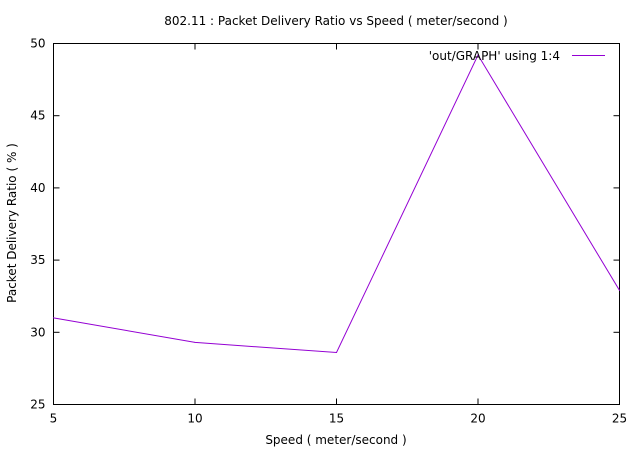 Image resolution: width=640 pixels, height=449 pixels. What do you see at coordinates (54, 419) in the screenshot?
I see `x-tick-label: 5` at bounding box center [54, 419].